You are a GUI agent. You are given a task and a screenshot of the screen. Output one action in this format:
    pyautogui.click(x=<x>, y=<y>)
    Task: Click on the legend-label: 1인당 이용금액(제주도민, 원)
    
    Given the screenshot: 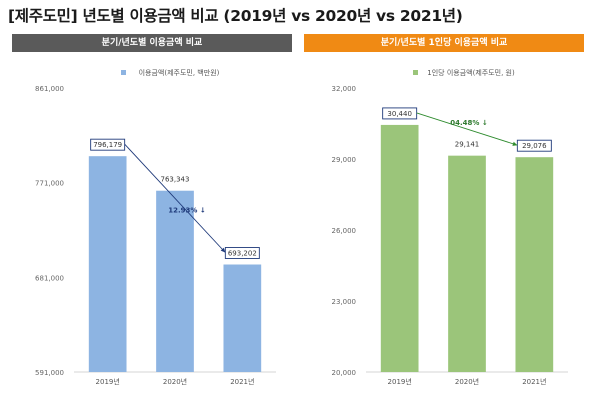 What is the action you would take?
    pyautogui.click(x=471, y=72)
    